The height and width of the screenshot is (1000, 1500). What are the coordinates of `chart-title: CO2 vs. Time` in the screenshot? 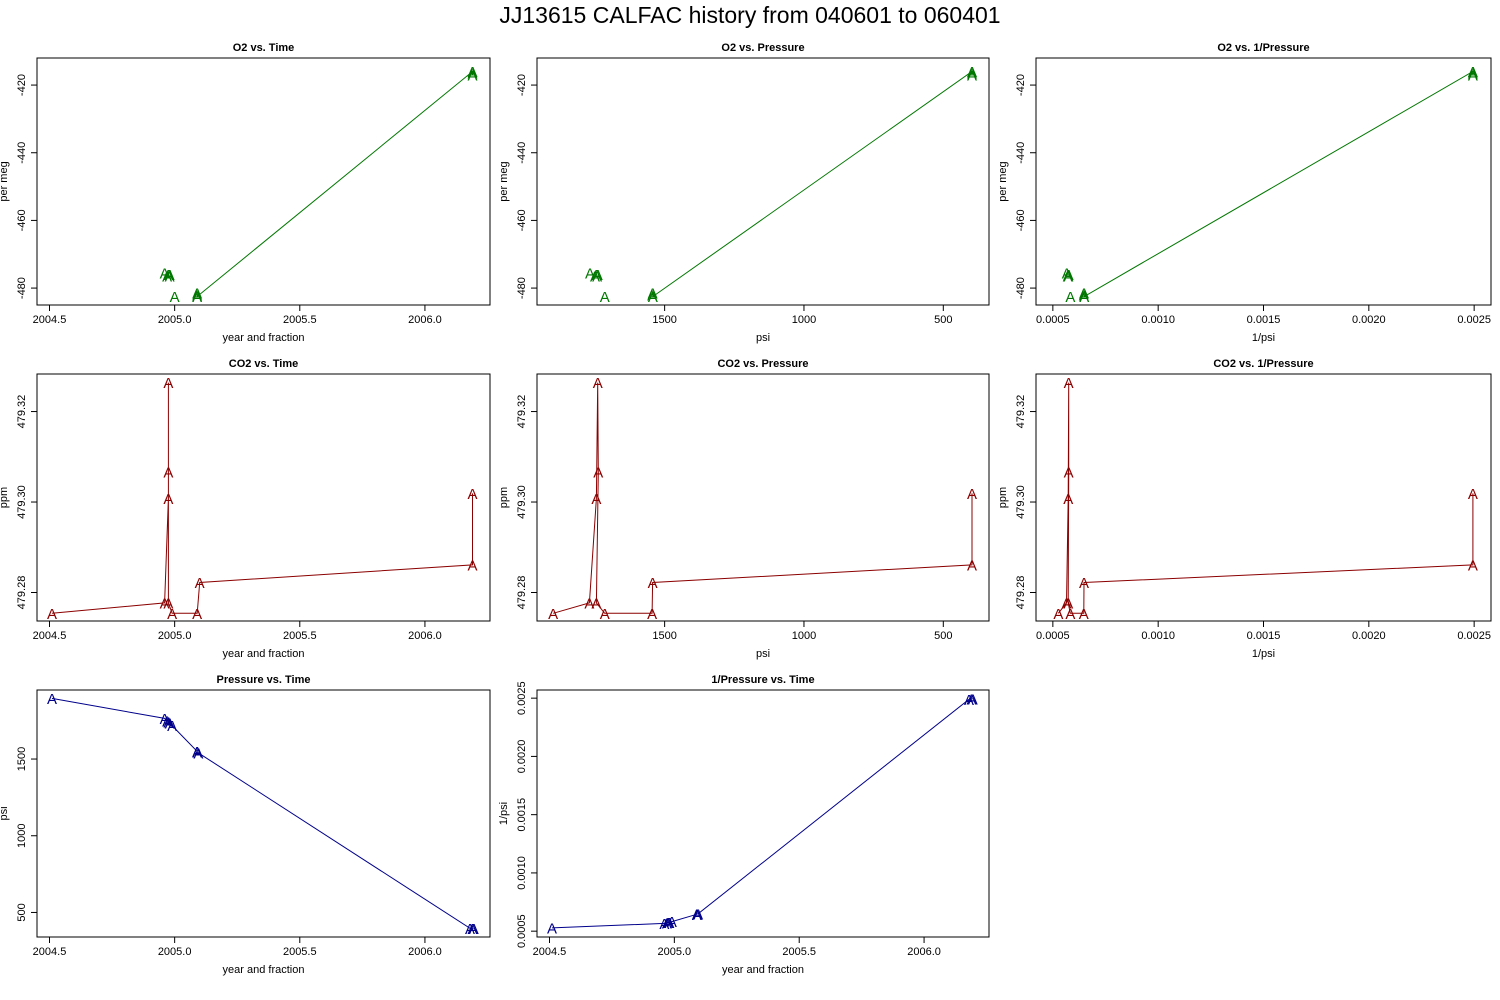 It's located at (264, 364).